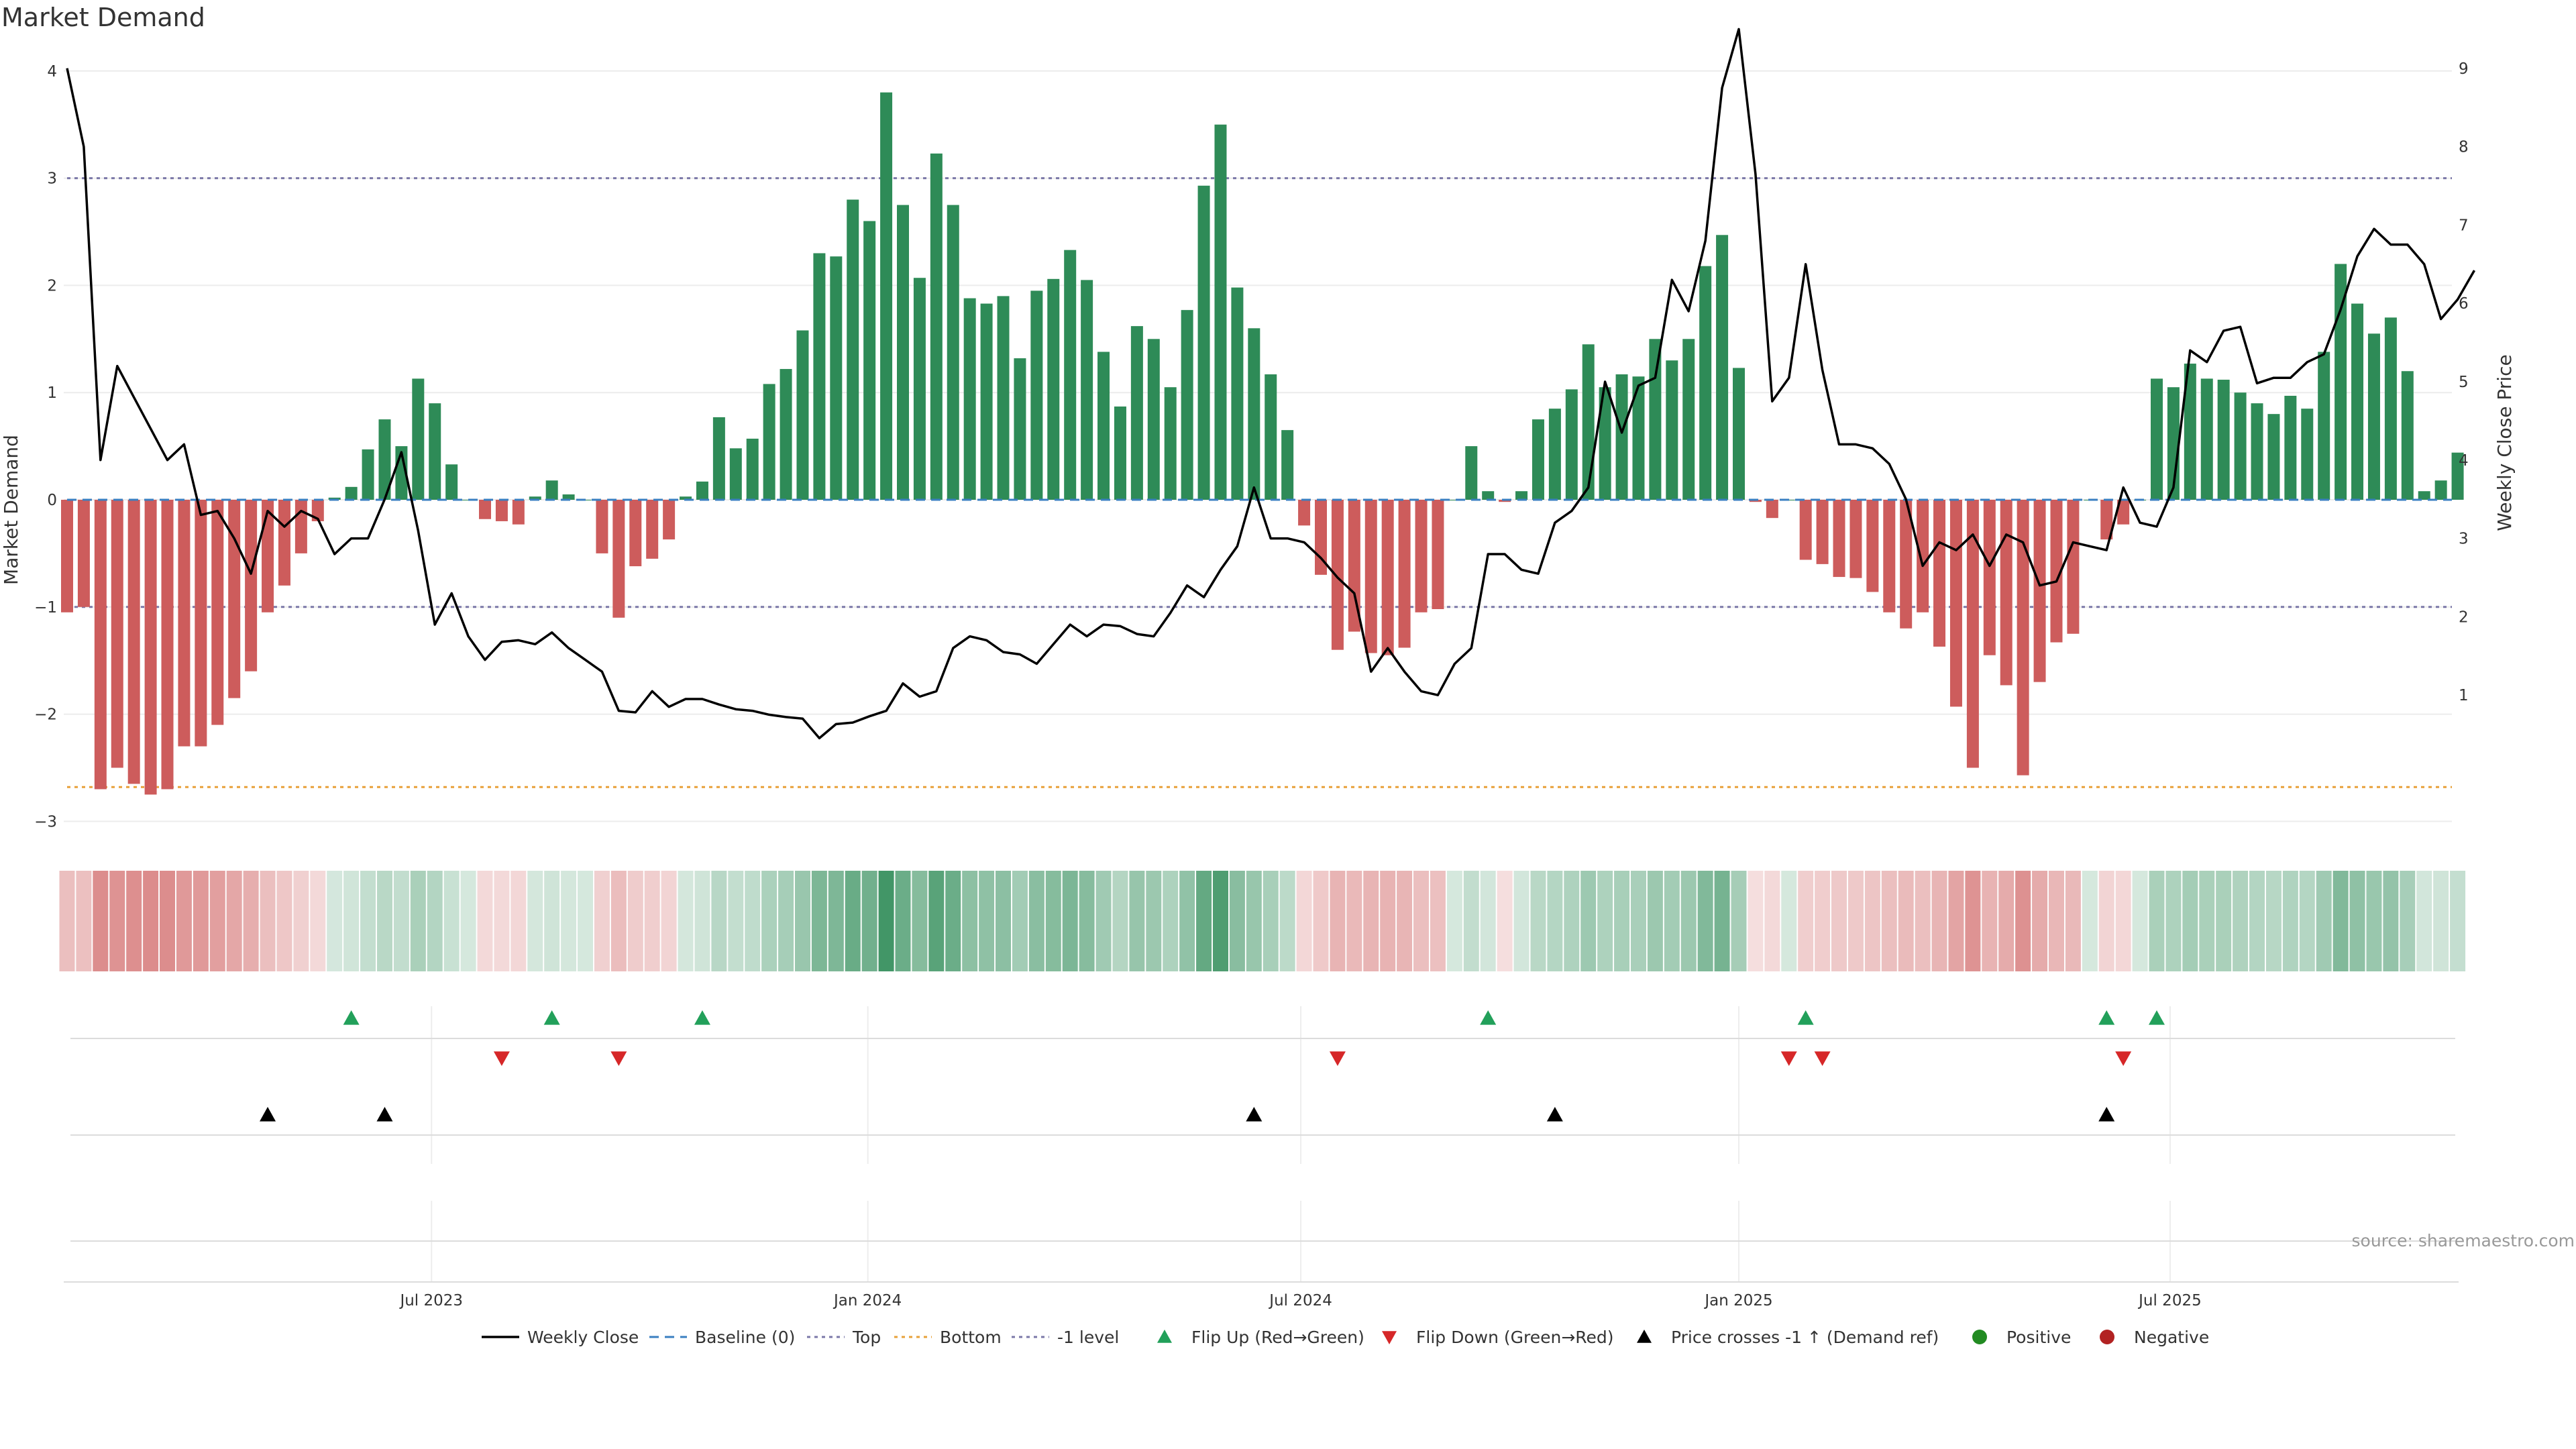  Describe the element at coordinates (45, 607) in the screenshot. I see `y-tick-label: −1` at that location.